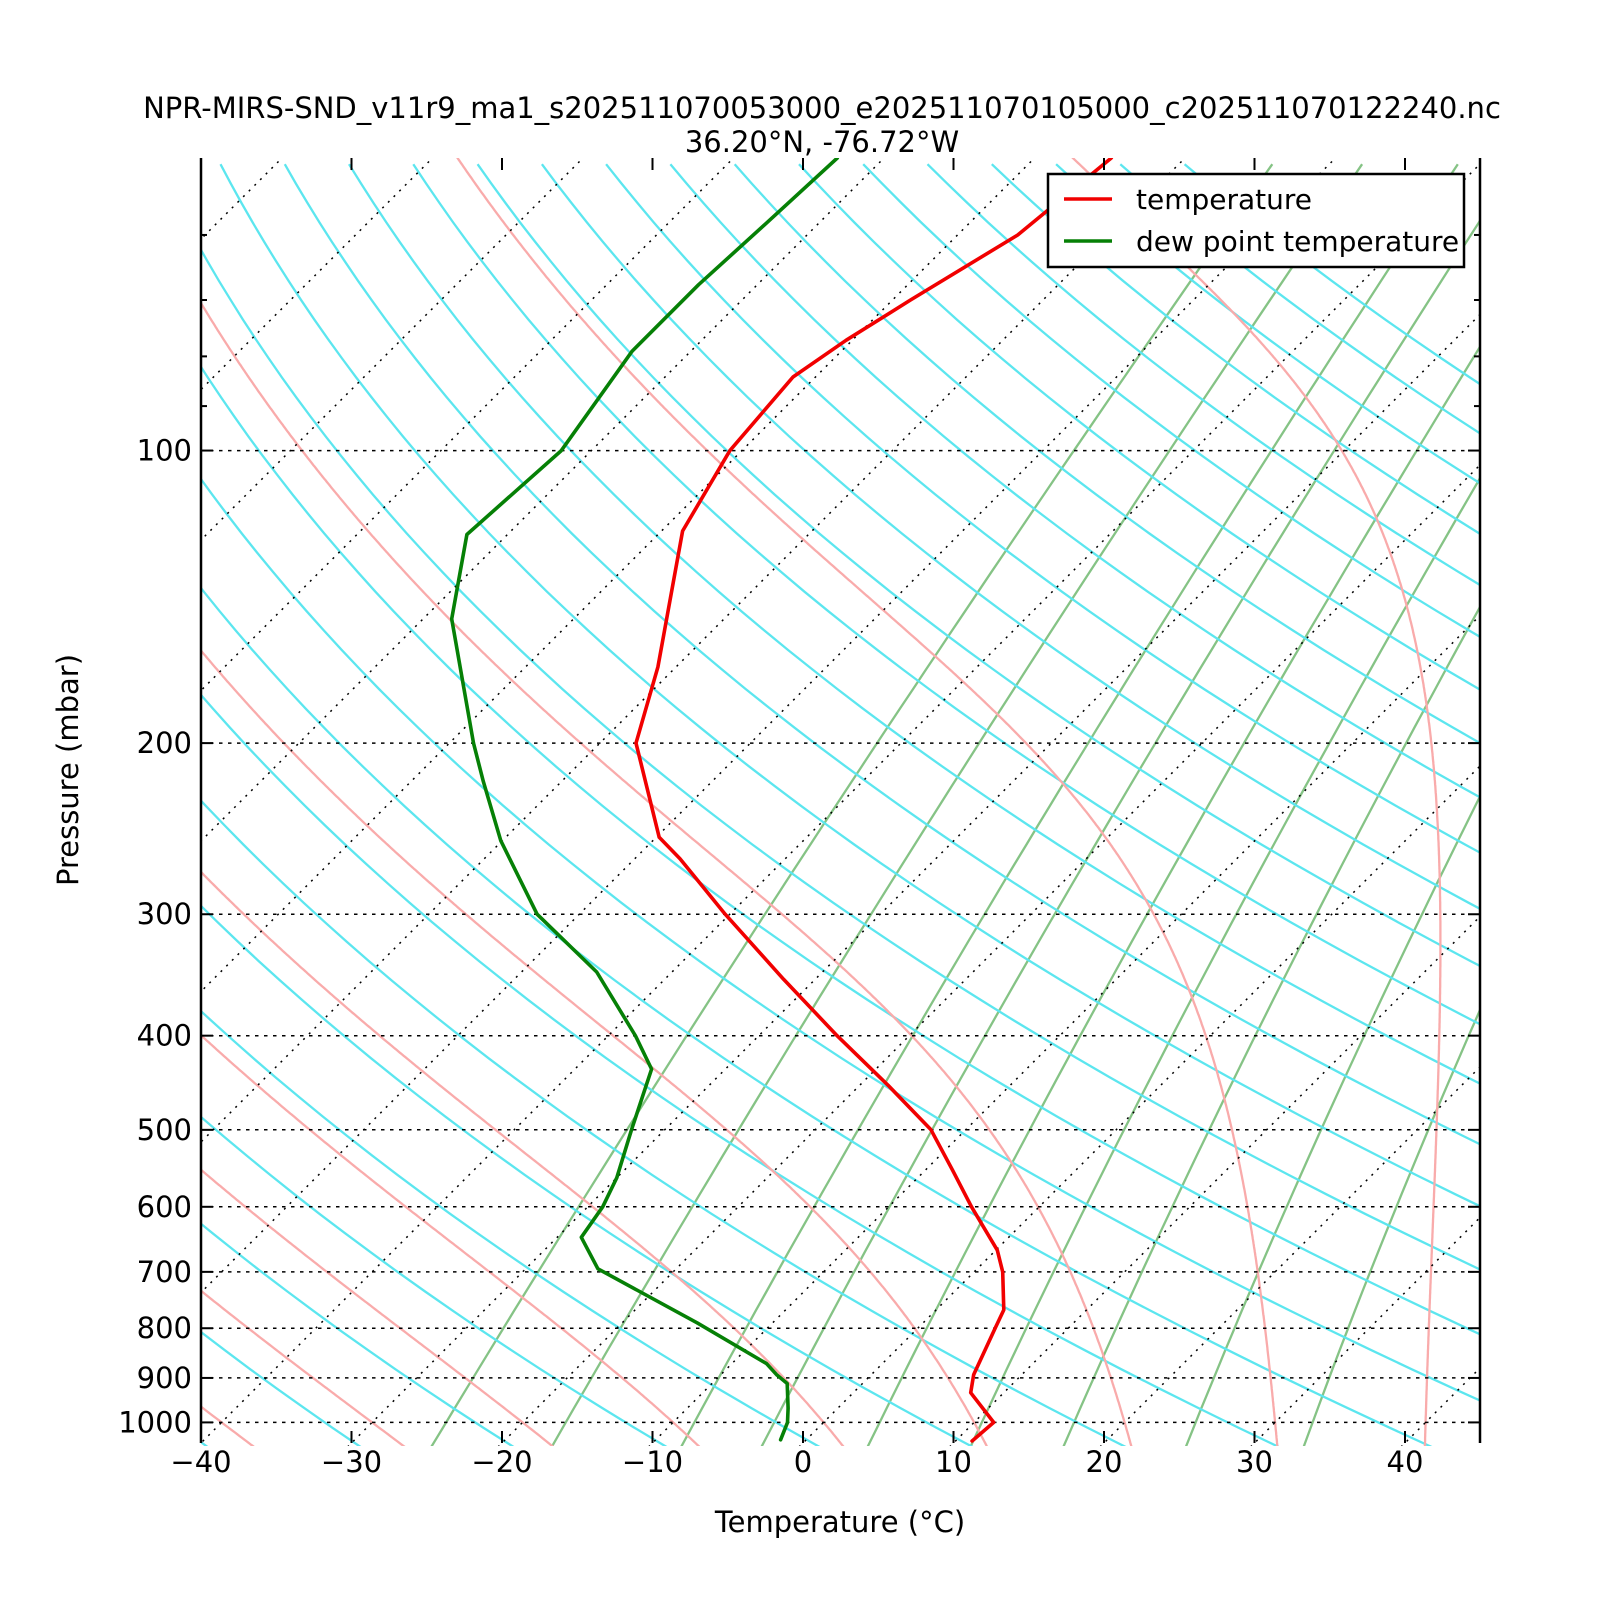 Image resolution: width=1600 pixels, height=1604 pixels. What do you see at coordinates (652, 1462) in the screenshot?
I see `x-tick-label: −10` at bounding box center [652, 1462].